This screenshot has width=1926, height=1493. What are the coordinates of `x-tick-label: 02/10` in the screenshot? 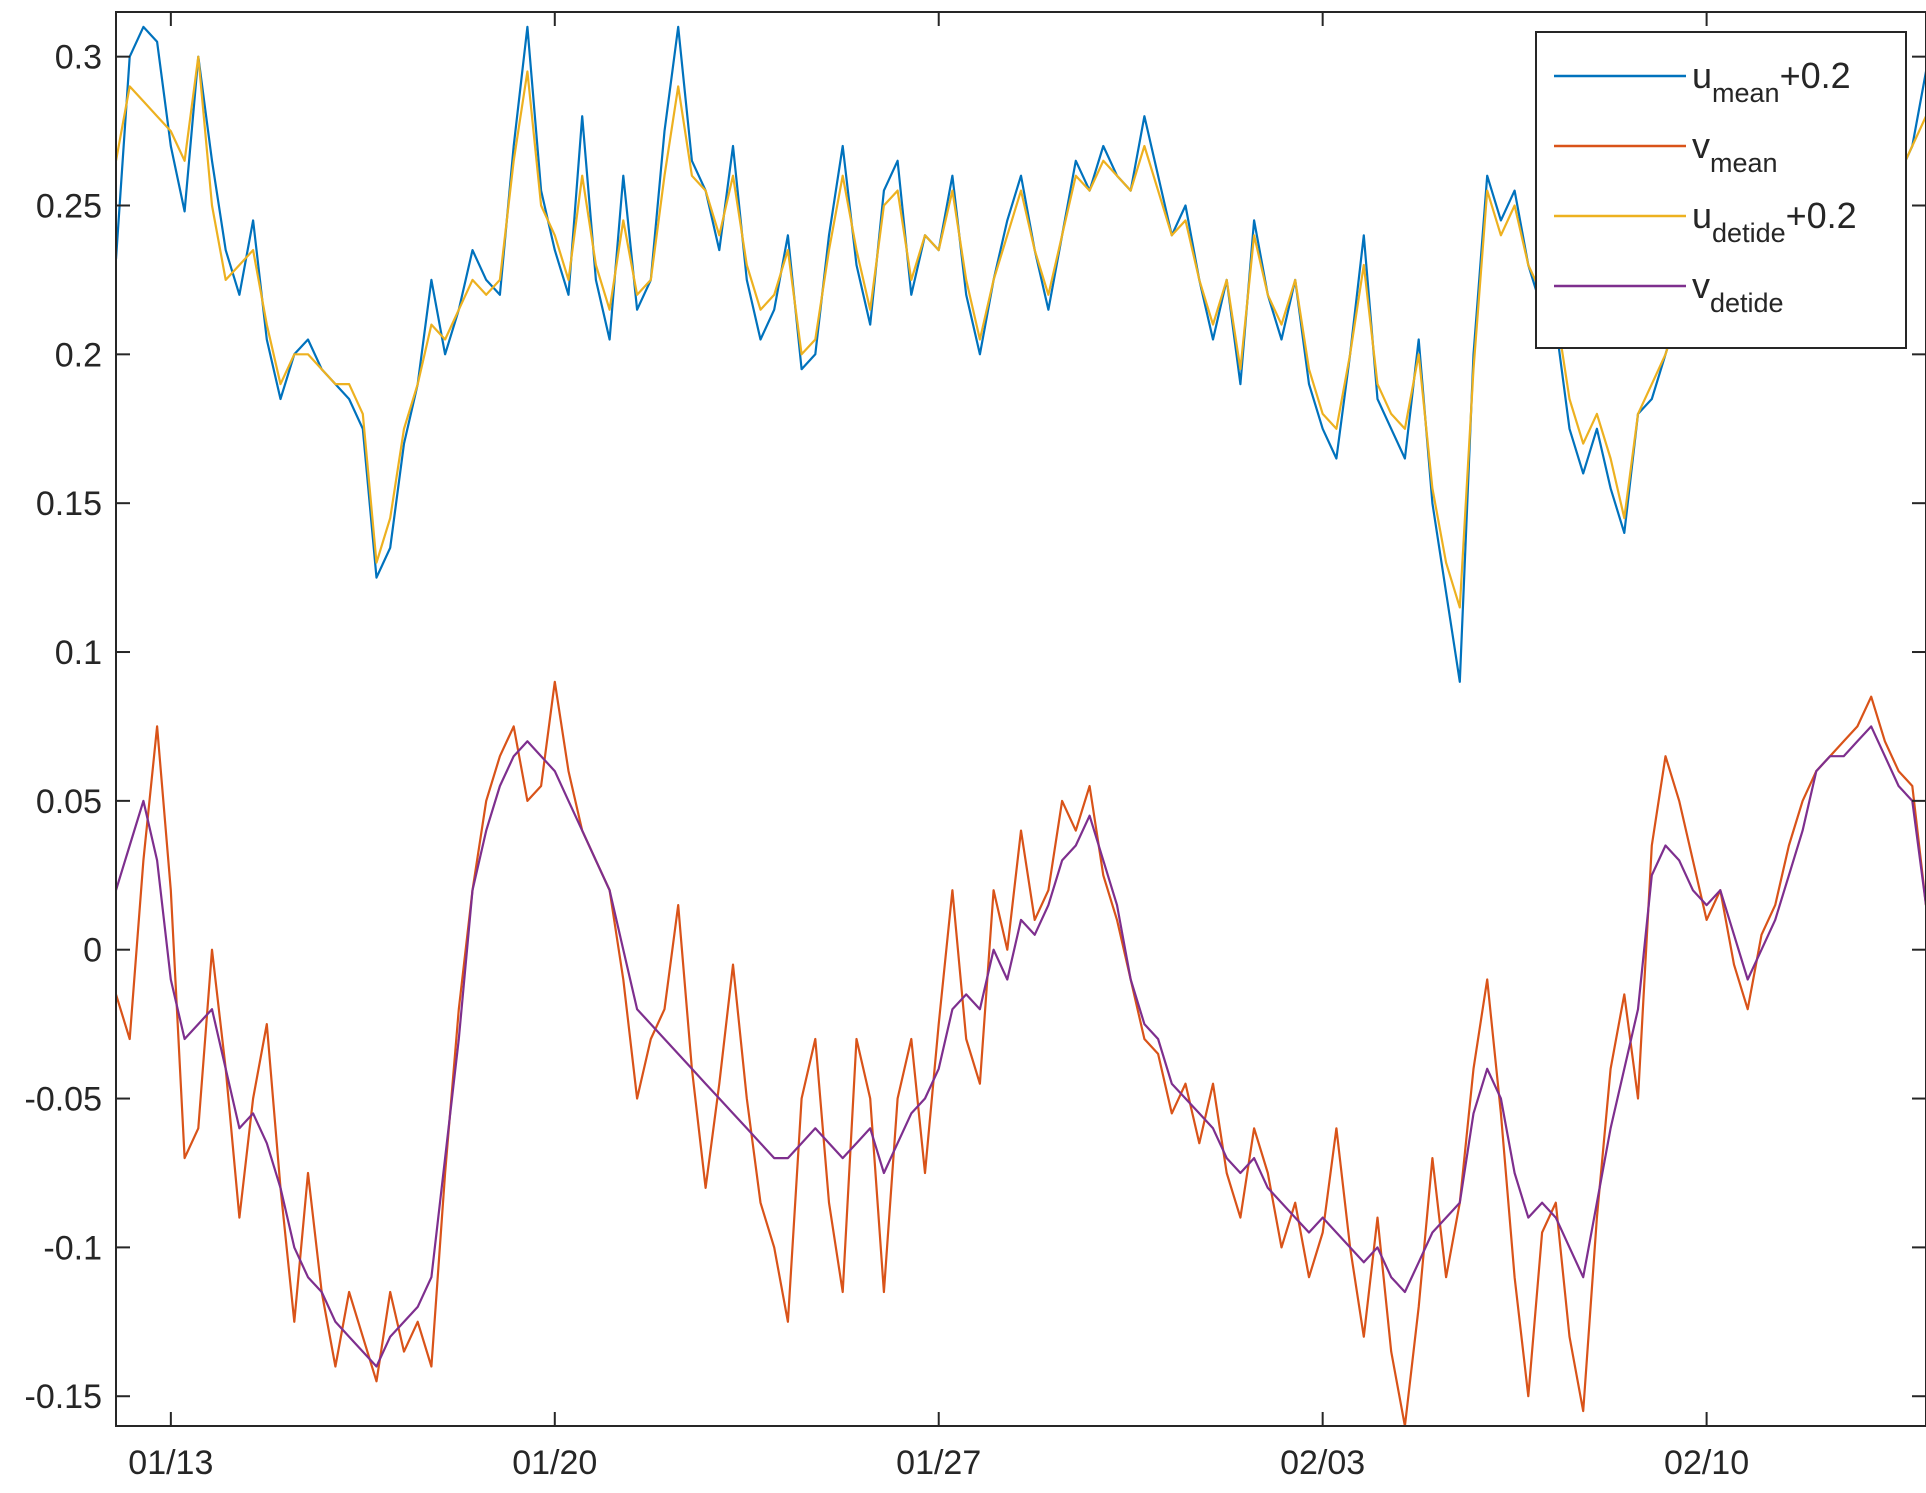 It's located at (1706, 1463).